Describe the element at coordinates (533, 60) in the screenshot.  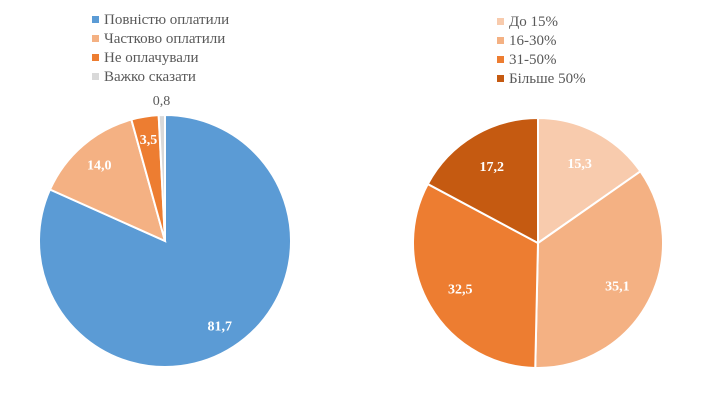
I see `pie2-legend-label-2: 31-50%` at that location.